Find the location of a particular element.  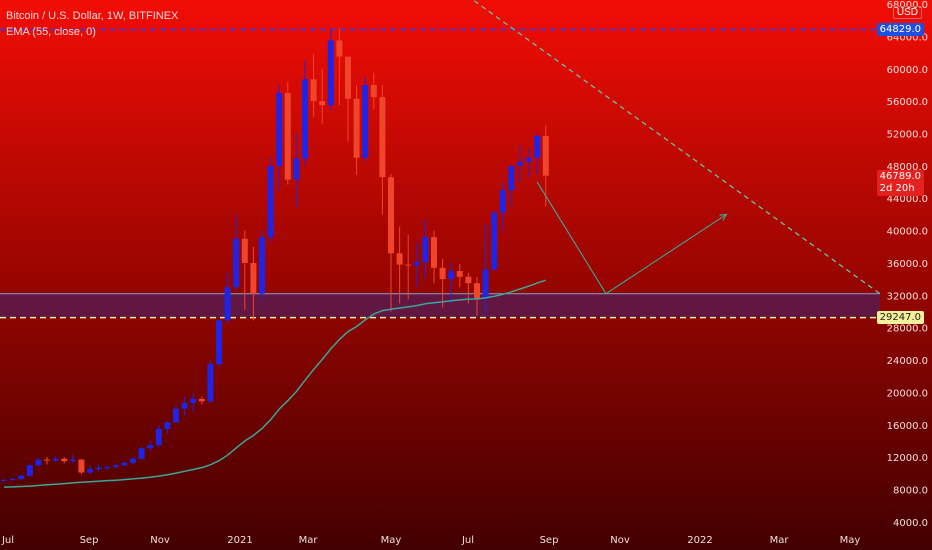

support-level-price-tag: 29247.0 is located at coordinates (900, 317).